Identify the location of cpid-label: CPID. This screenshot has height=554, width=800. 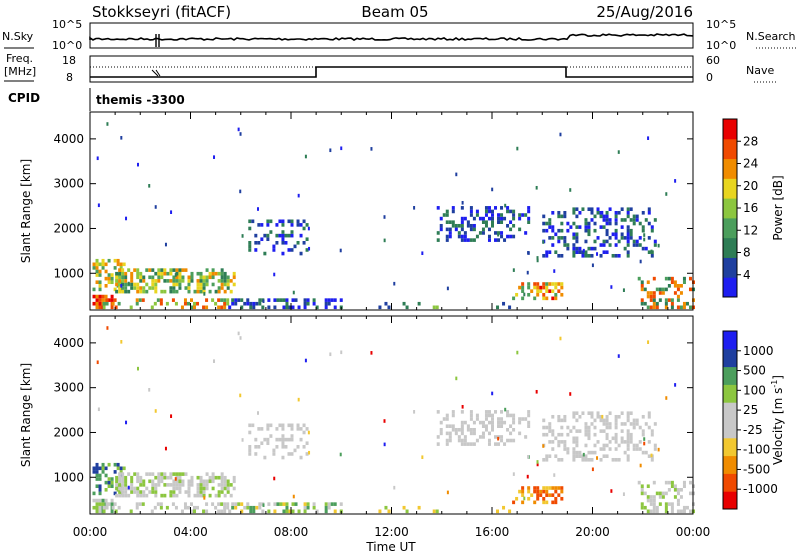
(24, 98).